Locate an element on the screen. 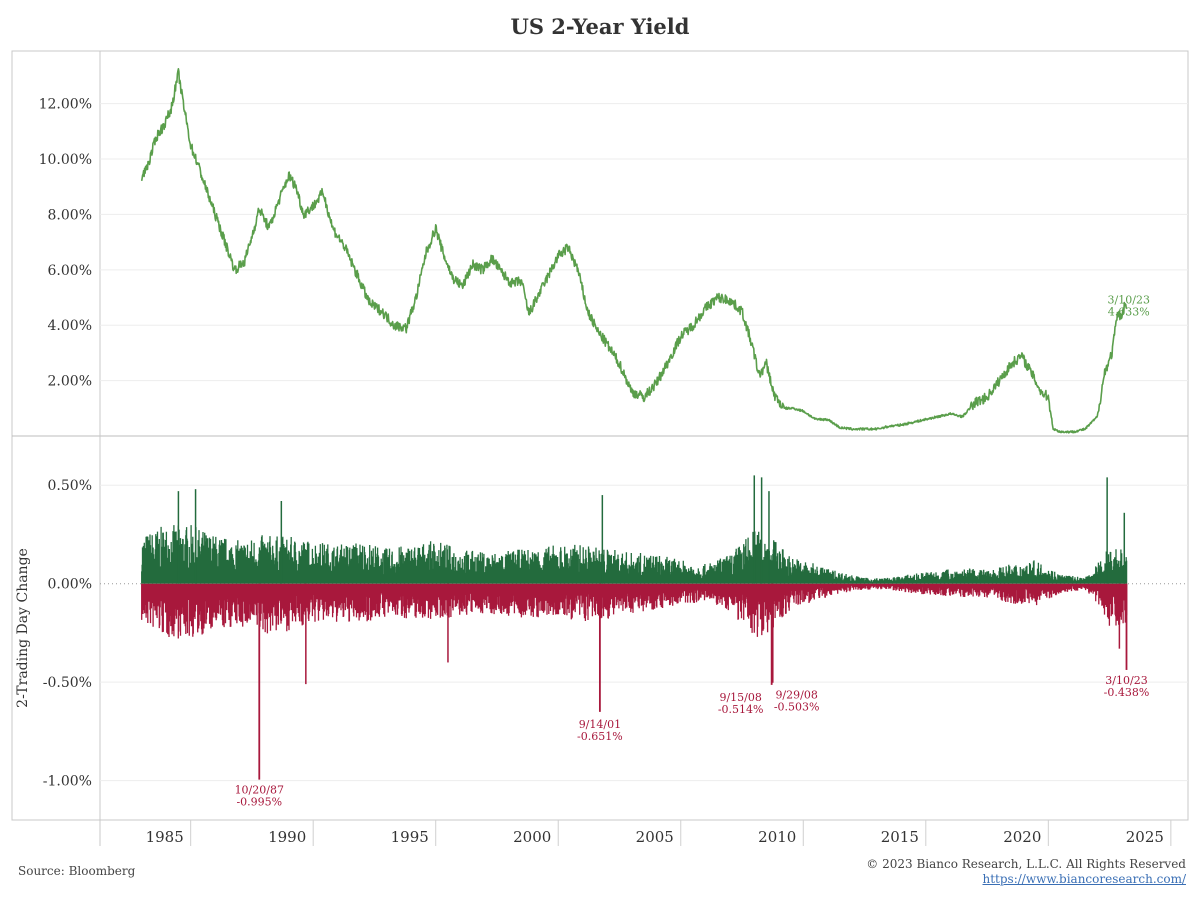  drop-annotation-value: -0.514% is located at coordinates (741, 709).